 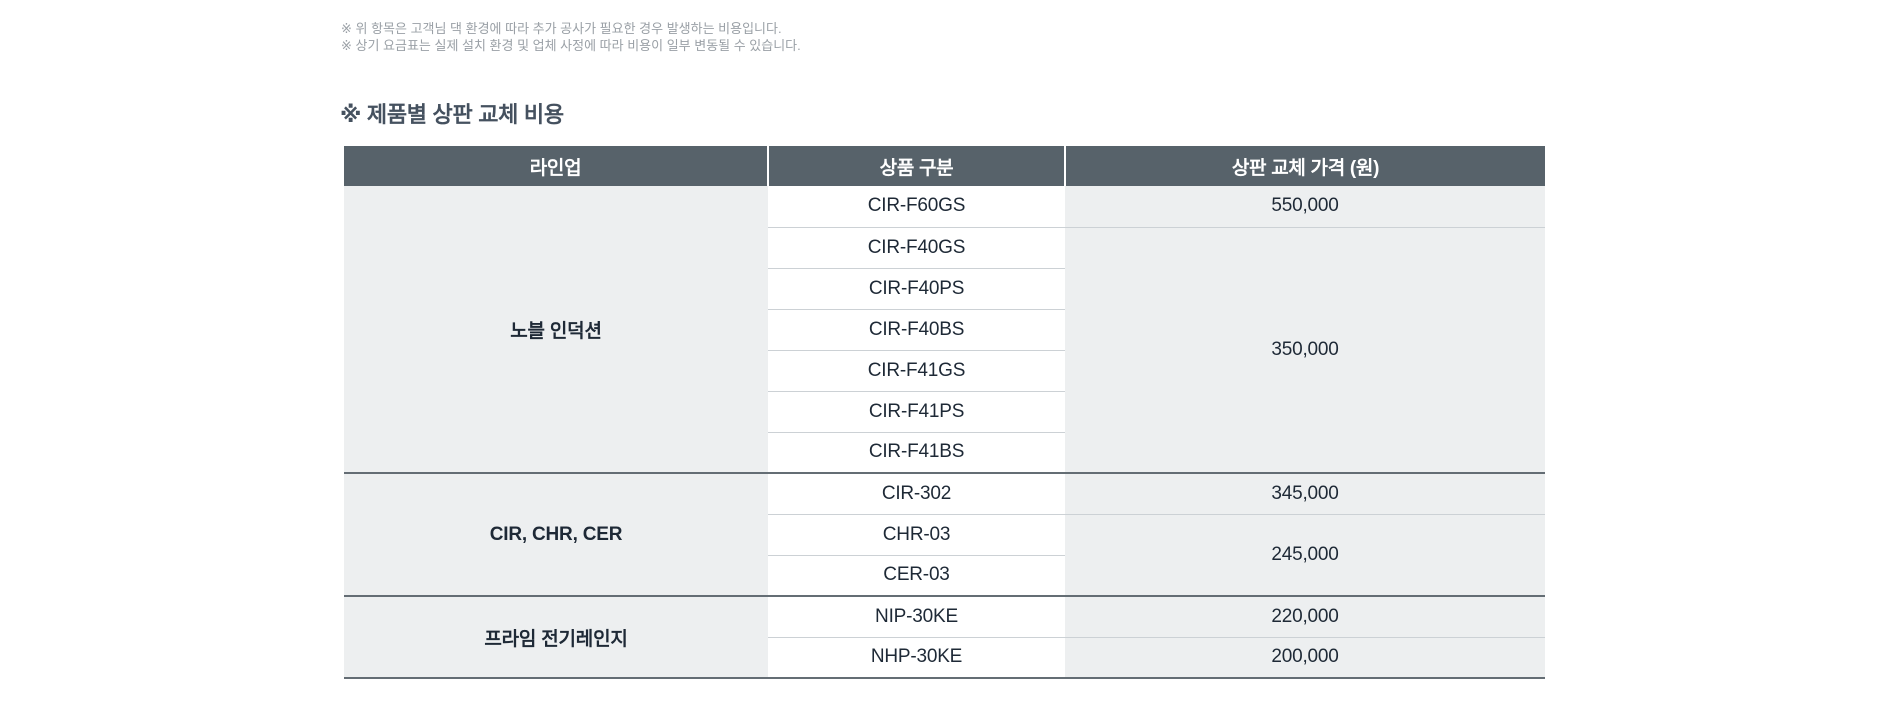 I want to click on model-cell: NHP-30KE, so click(x=916, y=658).